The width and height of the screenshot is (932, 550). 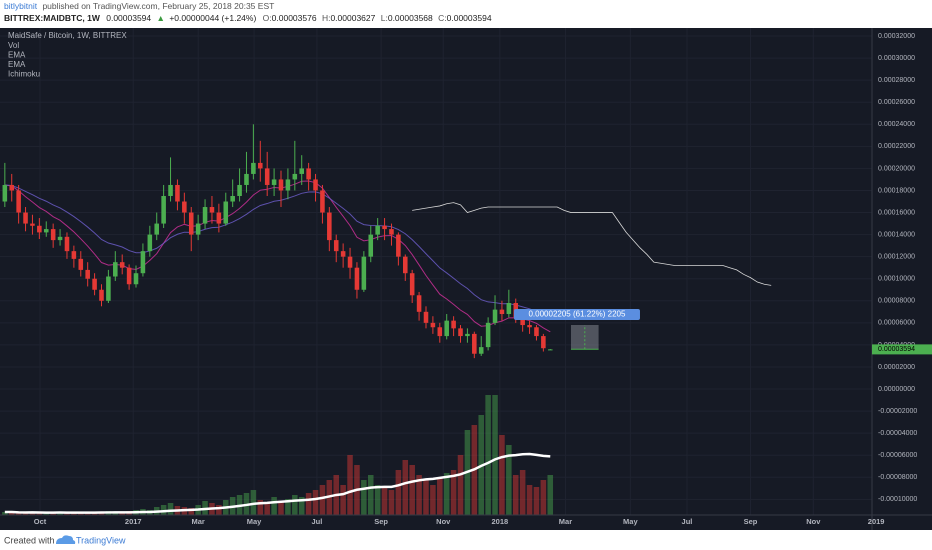 What do you see at coordinates (381, 521) in the screenshot?
I see `x-tick-label: Sep` at bounding box center [381, 521].